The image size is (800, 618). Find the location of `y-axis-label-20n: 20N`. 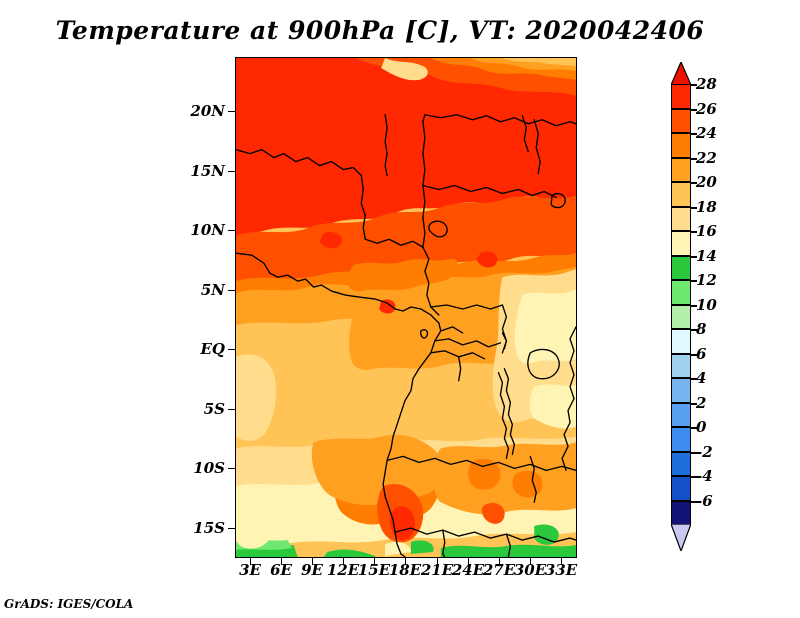

y-axis-label-20n: 20N is located at coordinates (207, 111).